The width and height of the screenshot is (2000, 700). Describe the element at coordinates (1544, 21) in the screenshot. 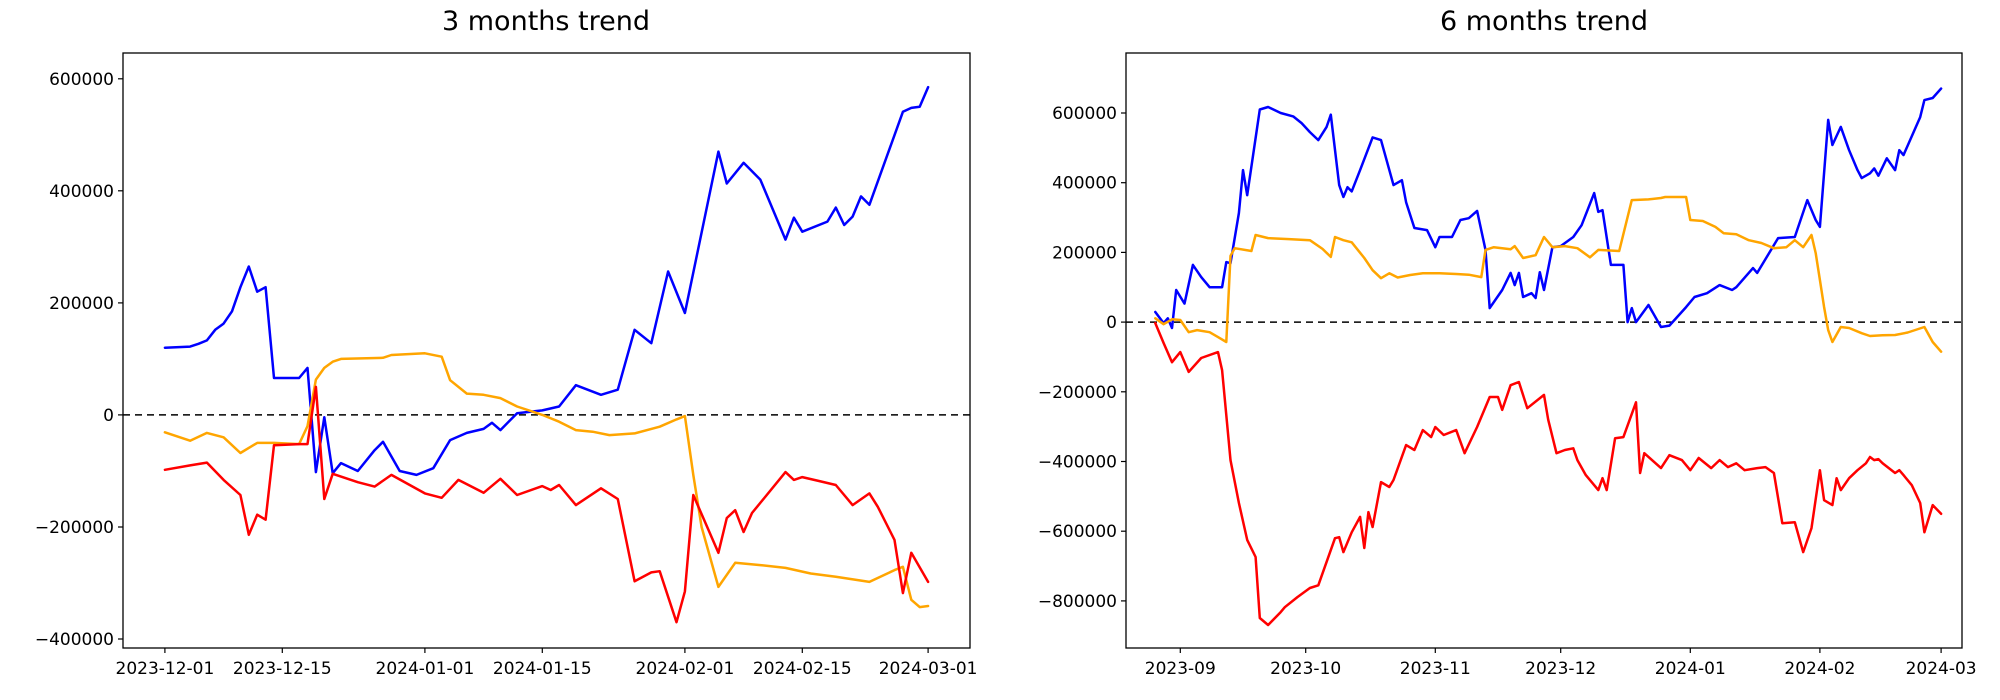

I see `chart-title-6-months: 6 months trend` at that location.